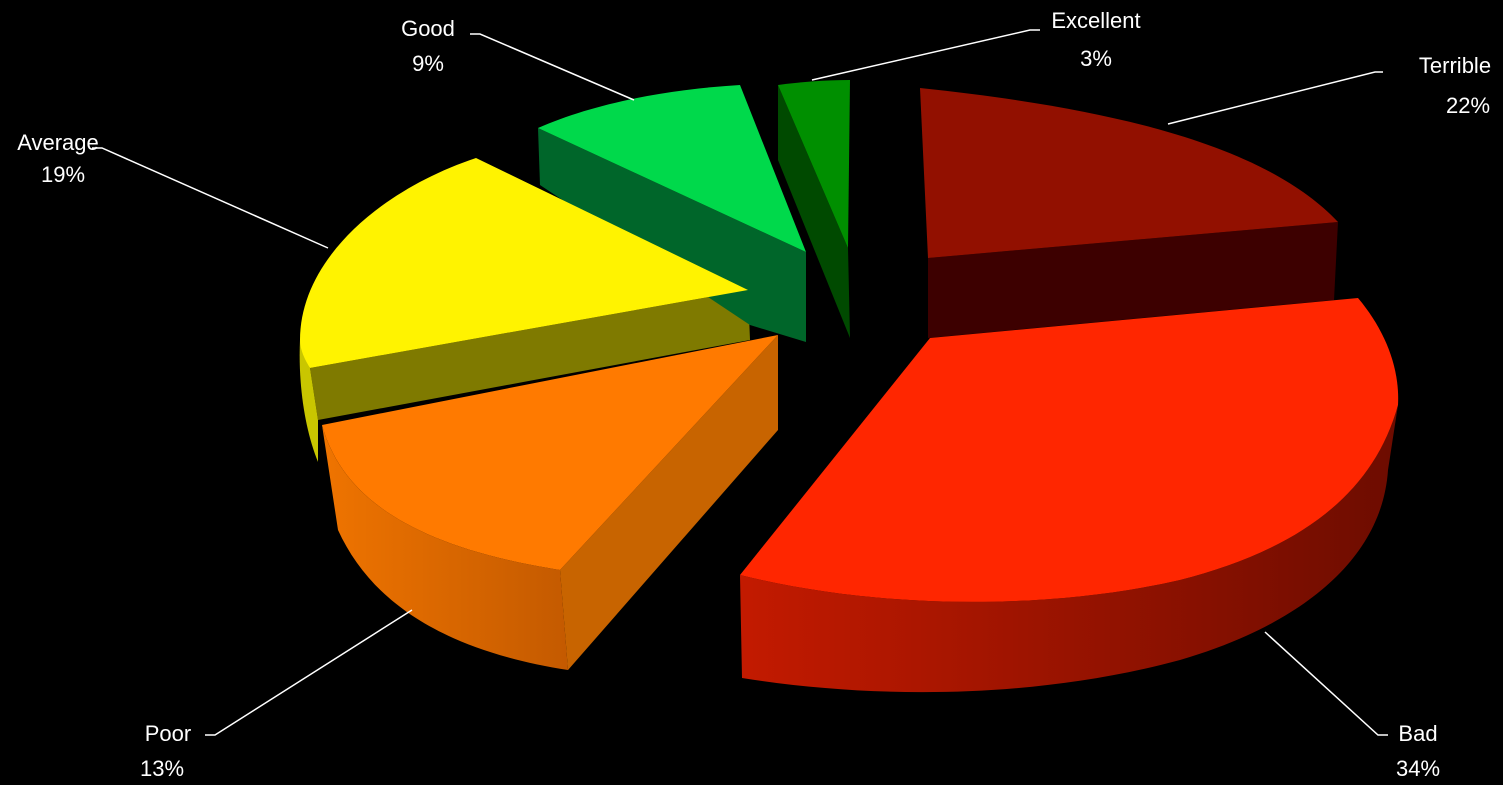 This screenshot has height=785, width=1503. I want to click on slice-poor-side-outer, so click(445, 547).